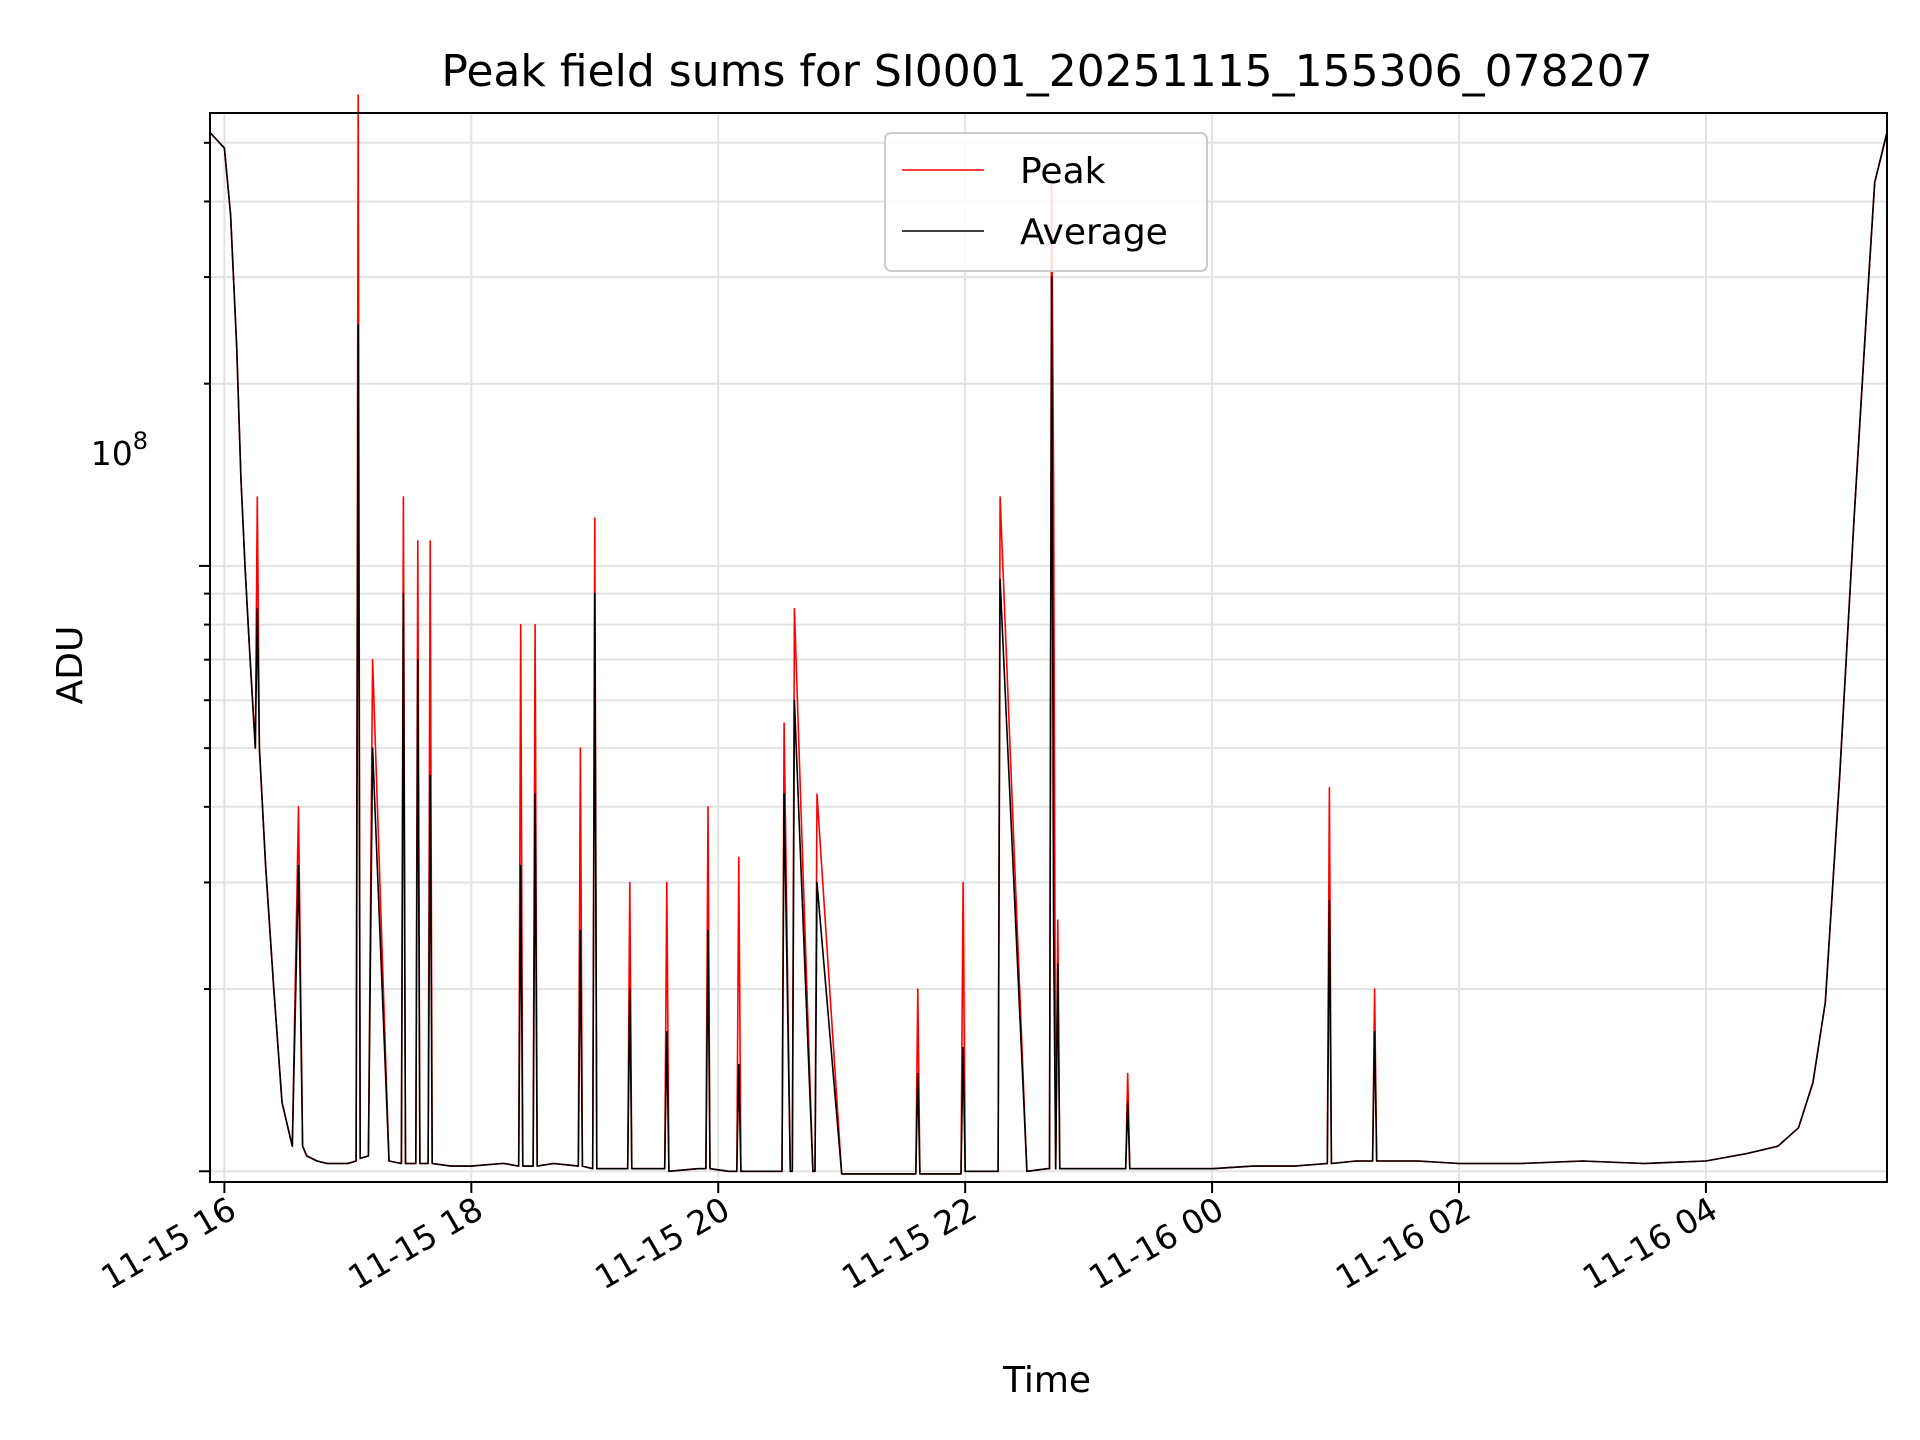 This screenshot has width=1920, height=1440. Describe the element at coordinates (70, 665) in the screenshot. I see `y-axis-label: ADU` at that location.